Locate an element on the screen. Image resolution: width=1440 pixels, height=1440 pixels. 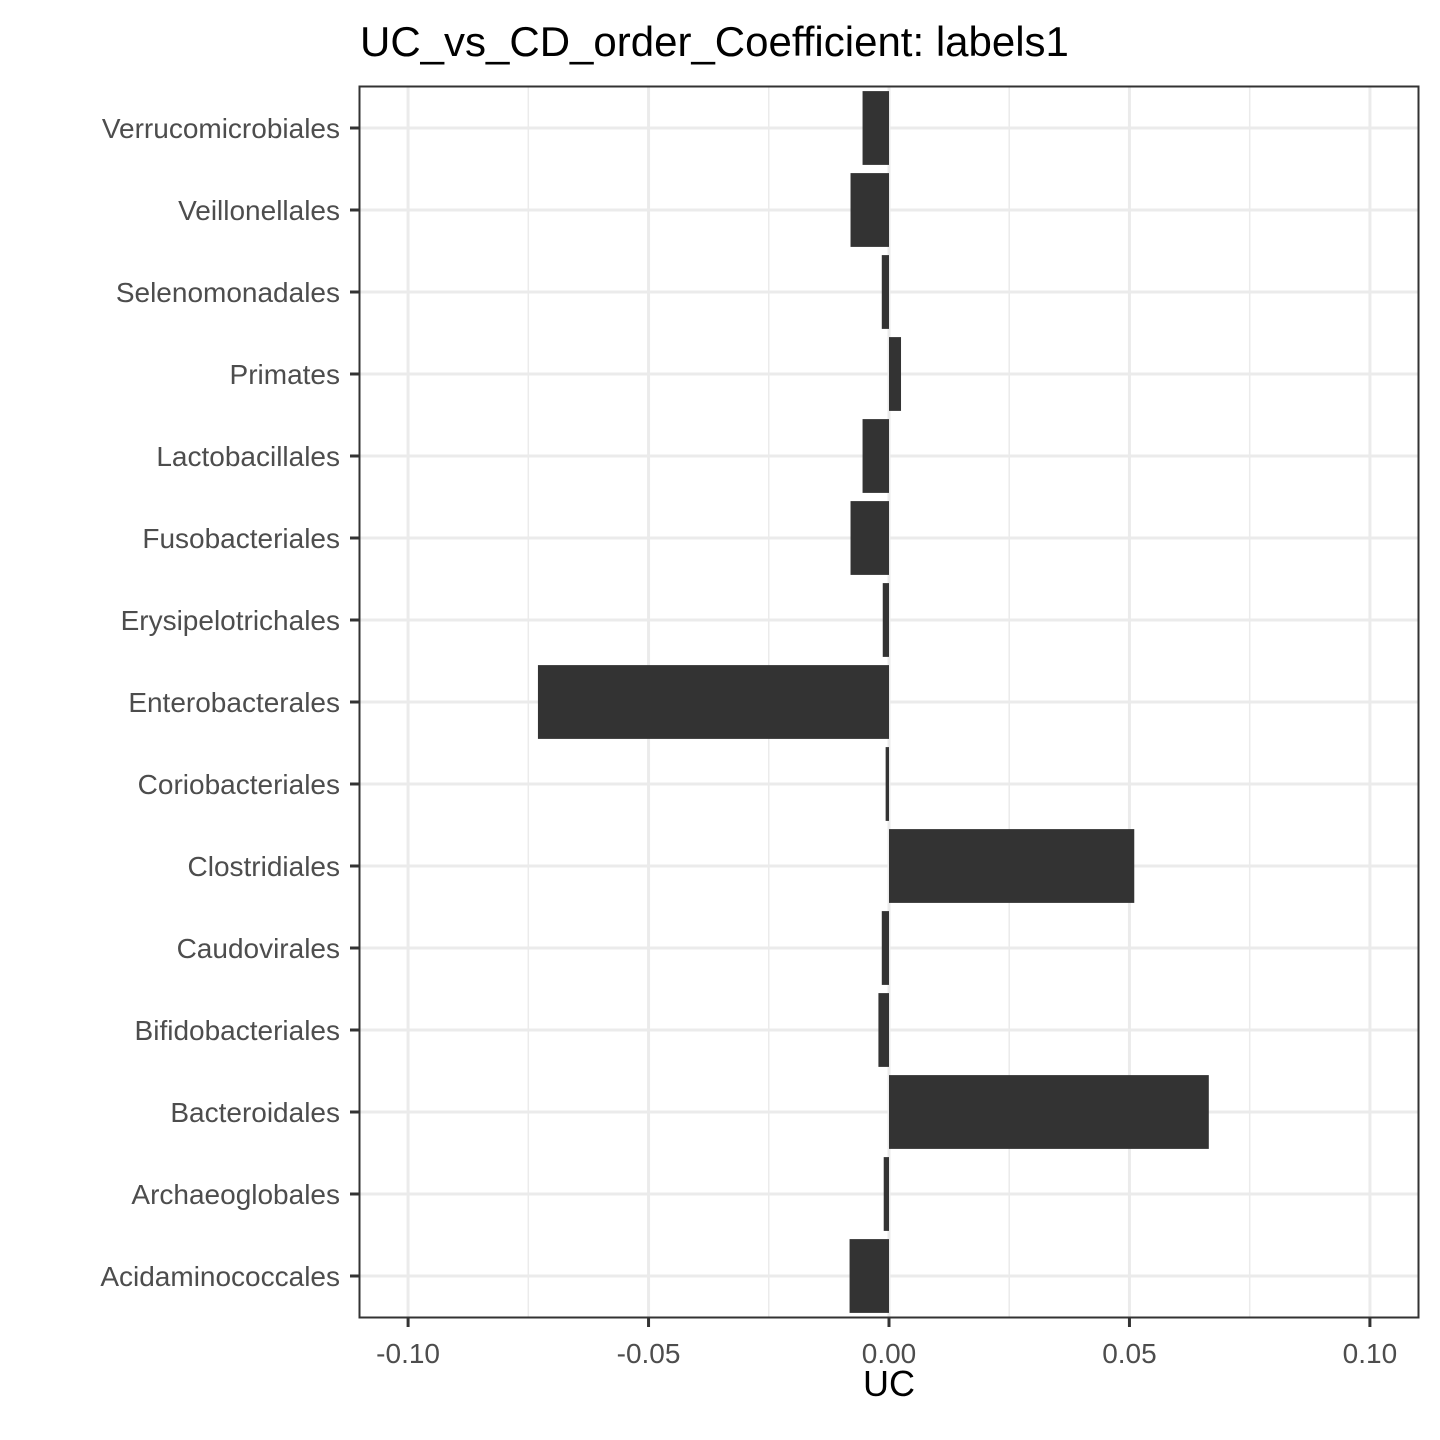
x-tick-label: -0.10 is located at coordinates (408, 1353).